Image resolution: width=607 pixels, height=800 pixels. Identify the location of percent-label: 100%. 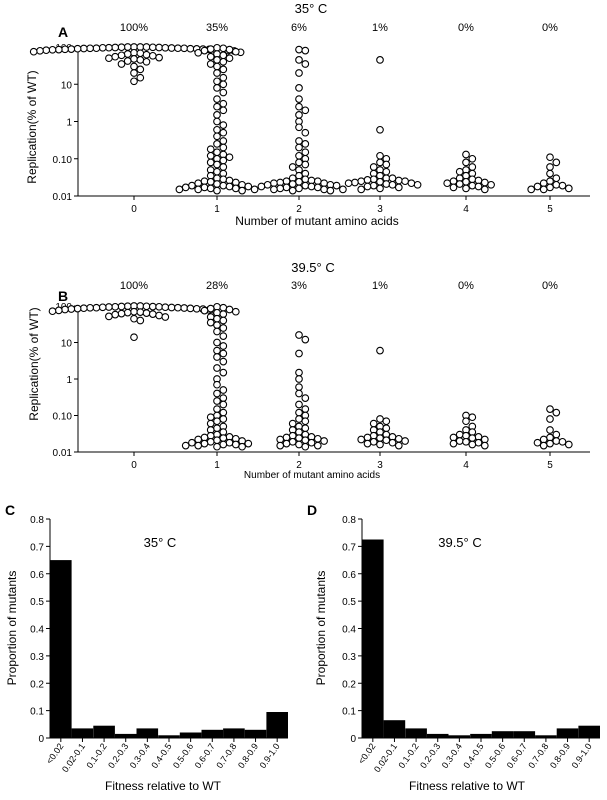
(134, 286).